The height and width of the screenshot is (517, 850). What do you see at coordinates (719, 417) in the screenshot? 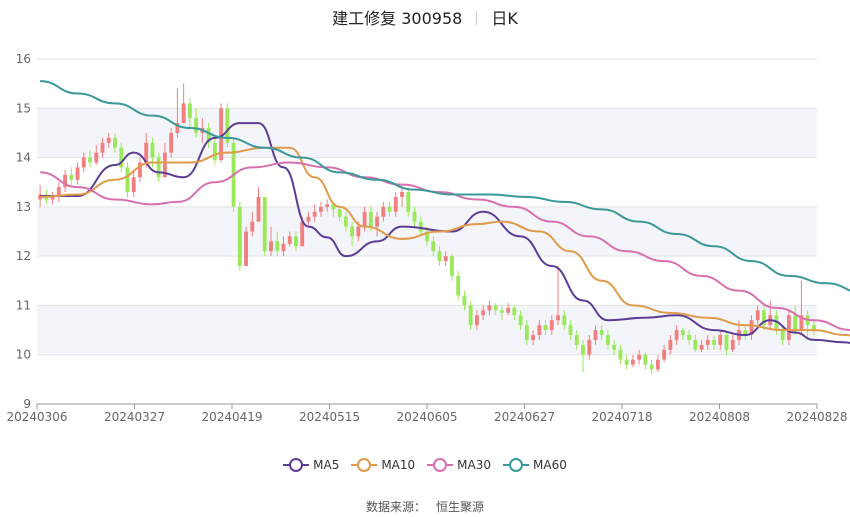
I see `x-tick-label: 20240808` at bounding box center [719, 417].